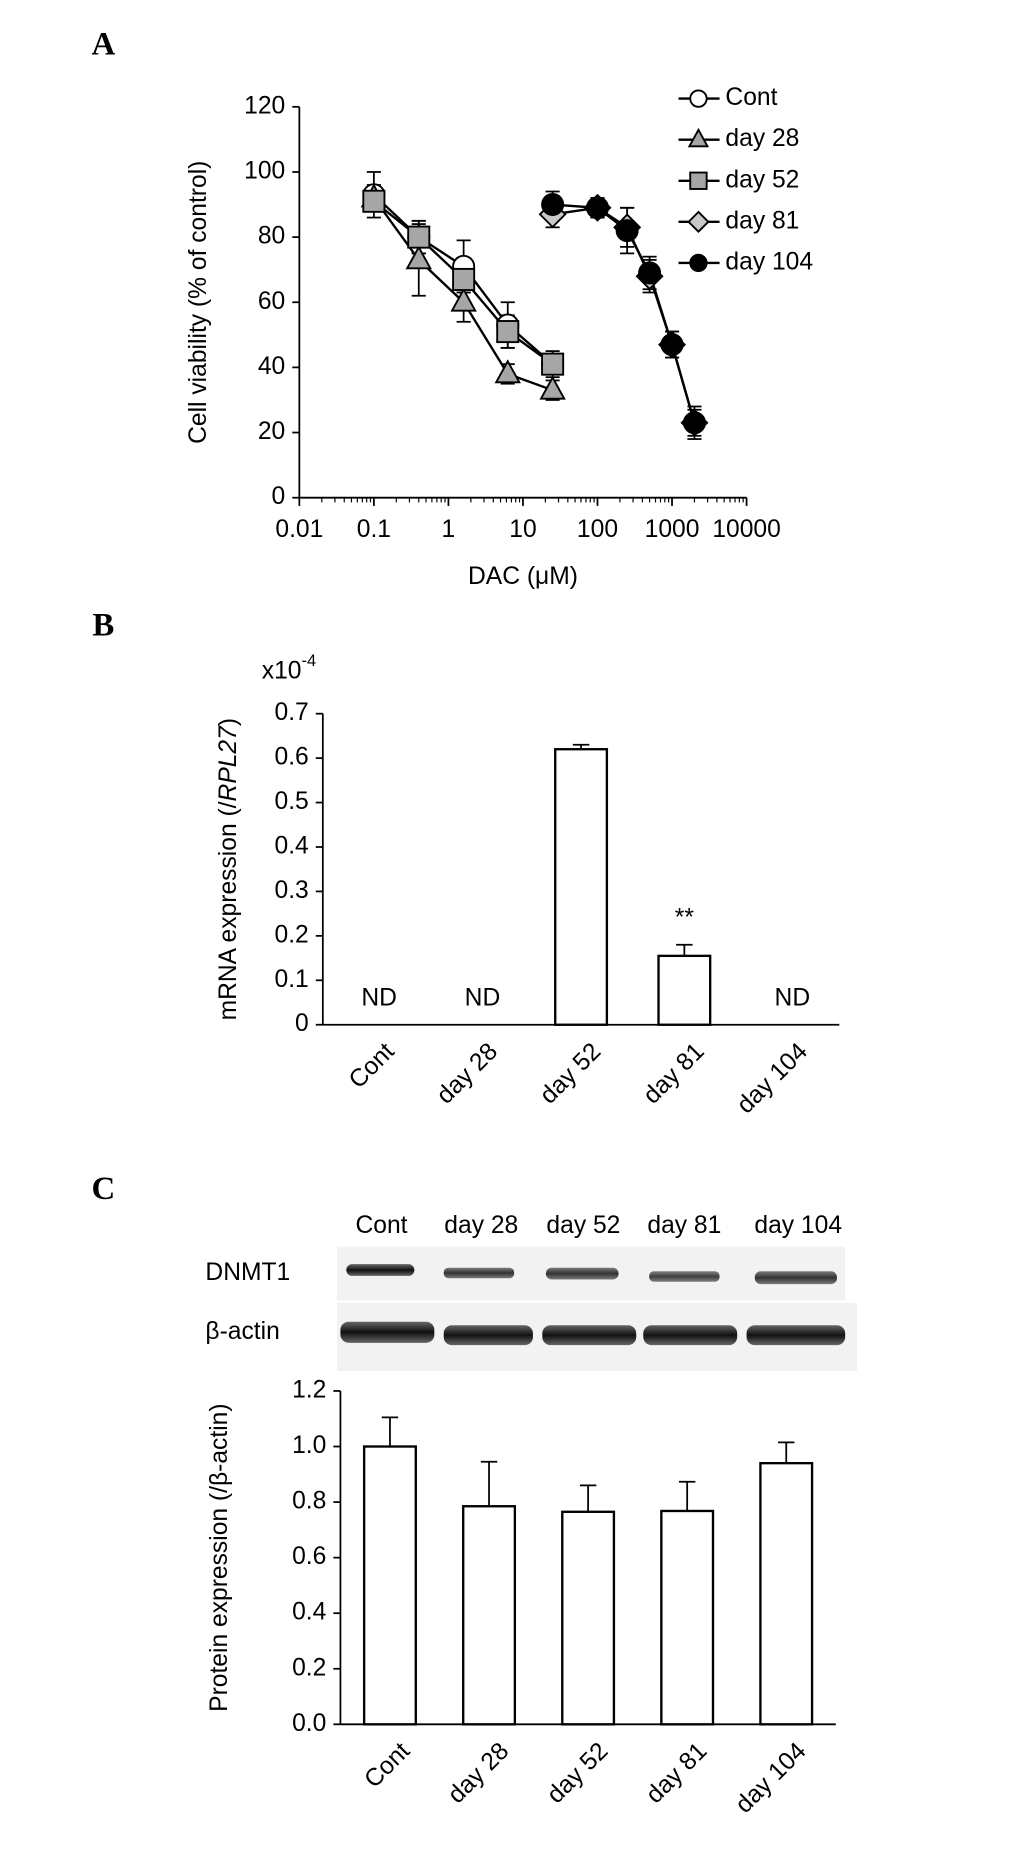 This screenshot has width=1033, height=1864. Describe the element at coordinates (247, 1272) in the screenshot. I see `blot-row-label: DNMT1` at that location.